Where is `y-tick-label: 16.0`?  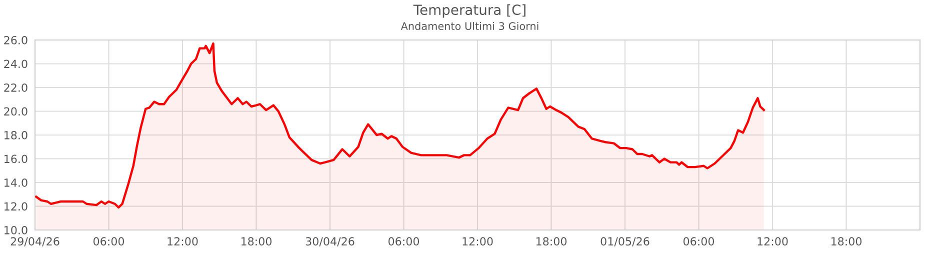 y-tick-label: 16.0 is located at coordinates (16, 159).